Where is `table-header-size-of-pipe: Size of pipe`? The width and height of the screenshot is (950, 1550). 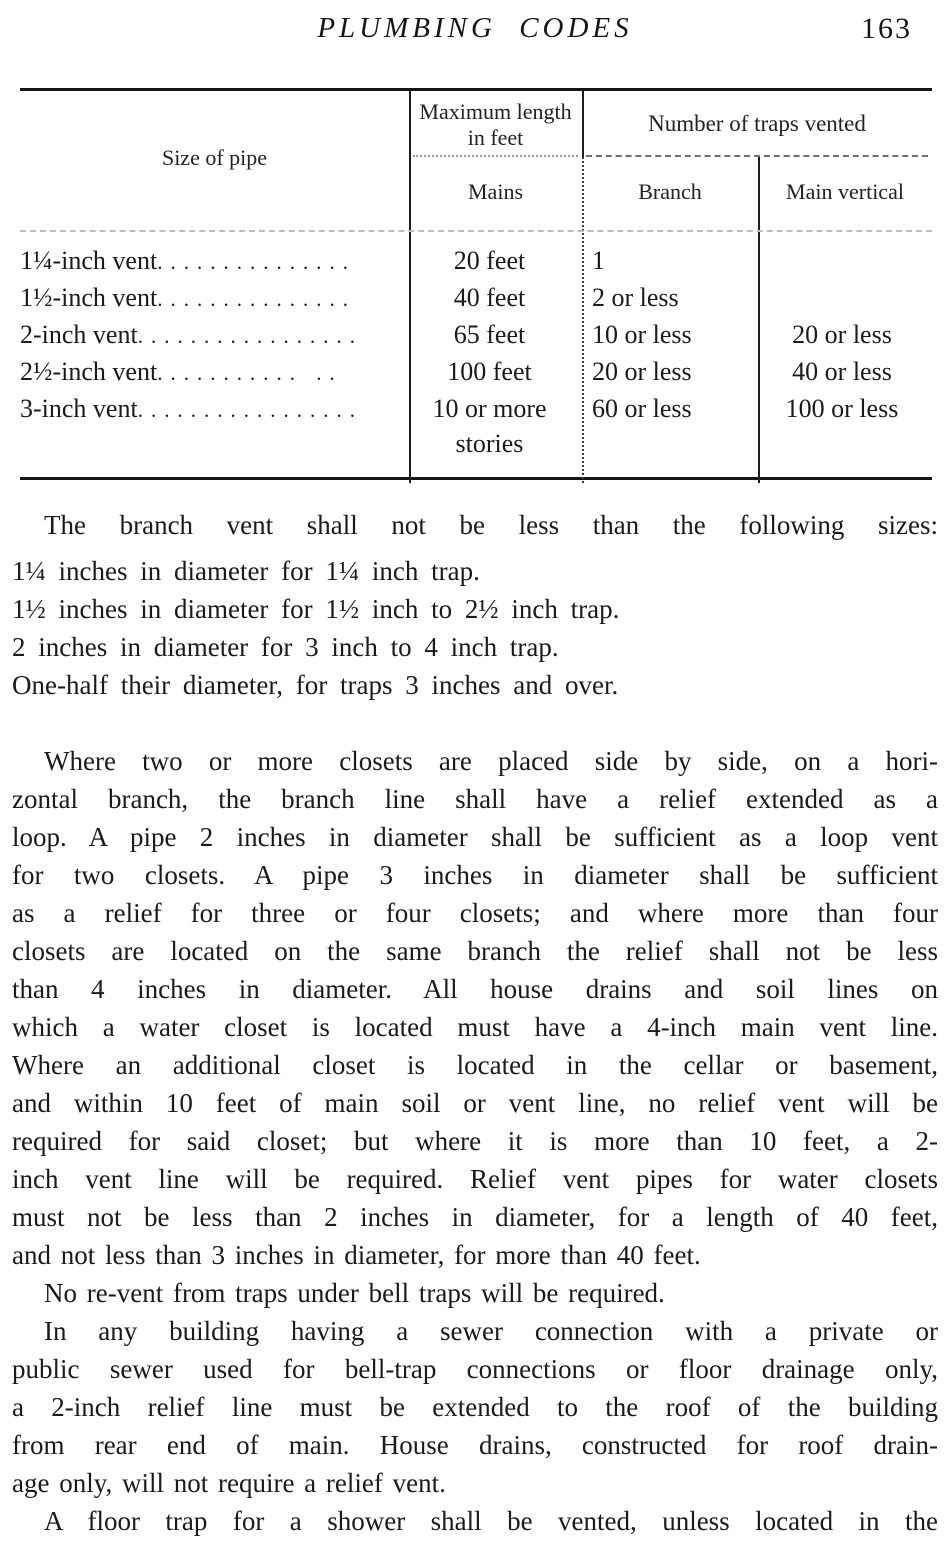
table-header-size-of-pipe: Size of pipe is located at coordinates (214, 157).